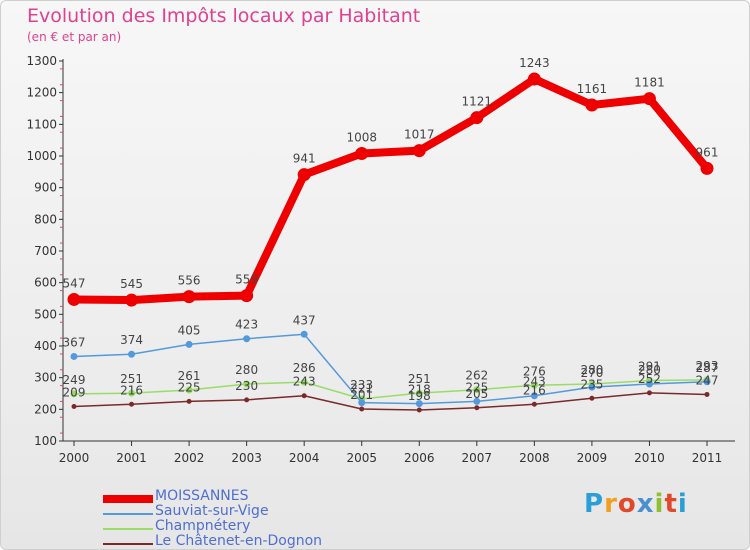 This screenshot has width=750, height=550. I want to click on y-tick-label: 1300, so click(41, 61).